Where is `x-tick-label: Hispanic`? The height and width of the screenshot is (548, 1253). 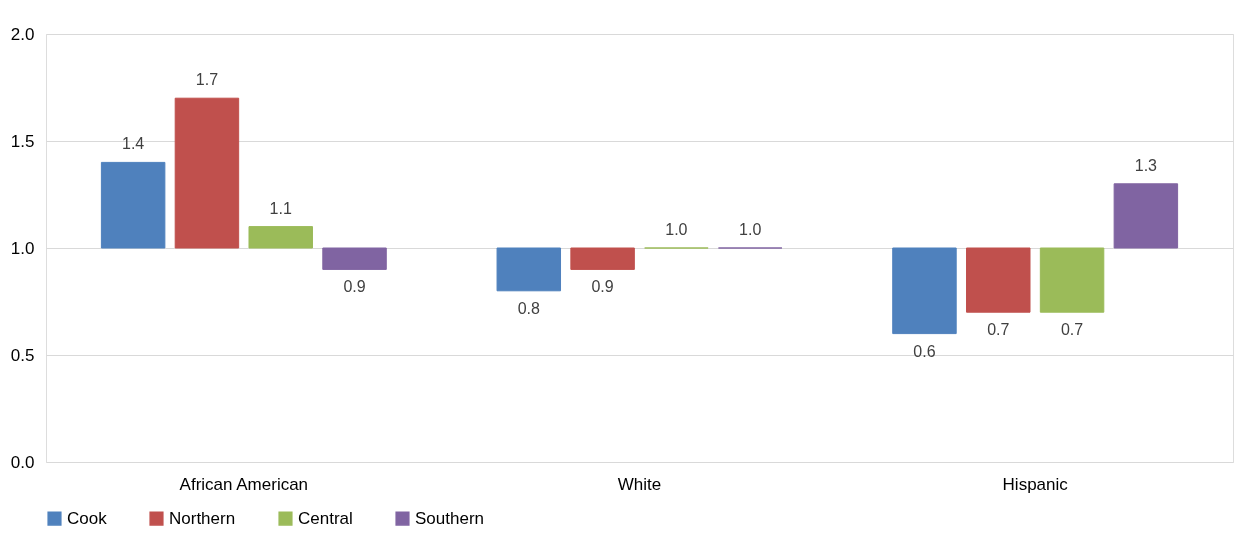
x-tick-label: Hispanic is located at coordinates (1035, 484).